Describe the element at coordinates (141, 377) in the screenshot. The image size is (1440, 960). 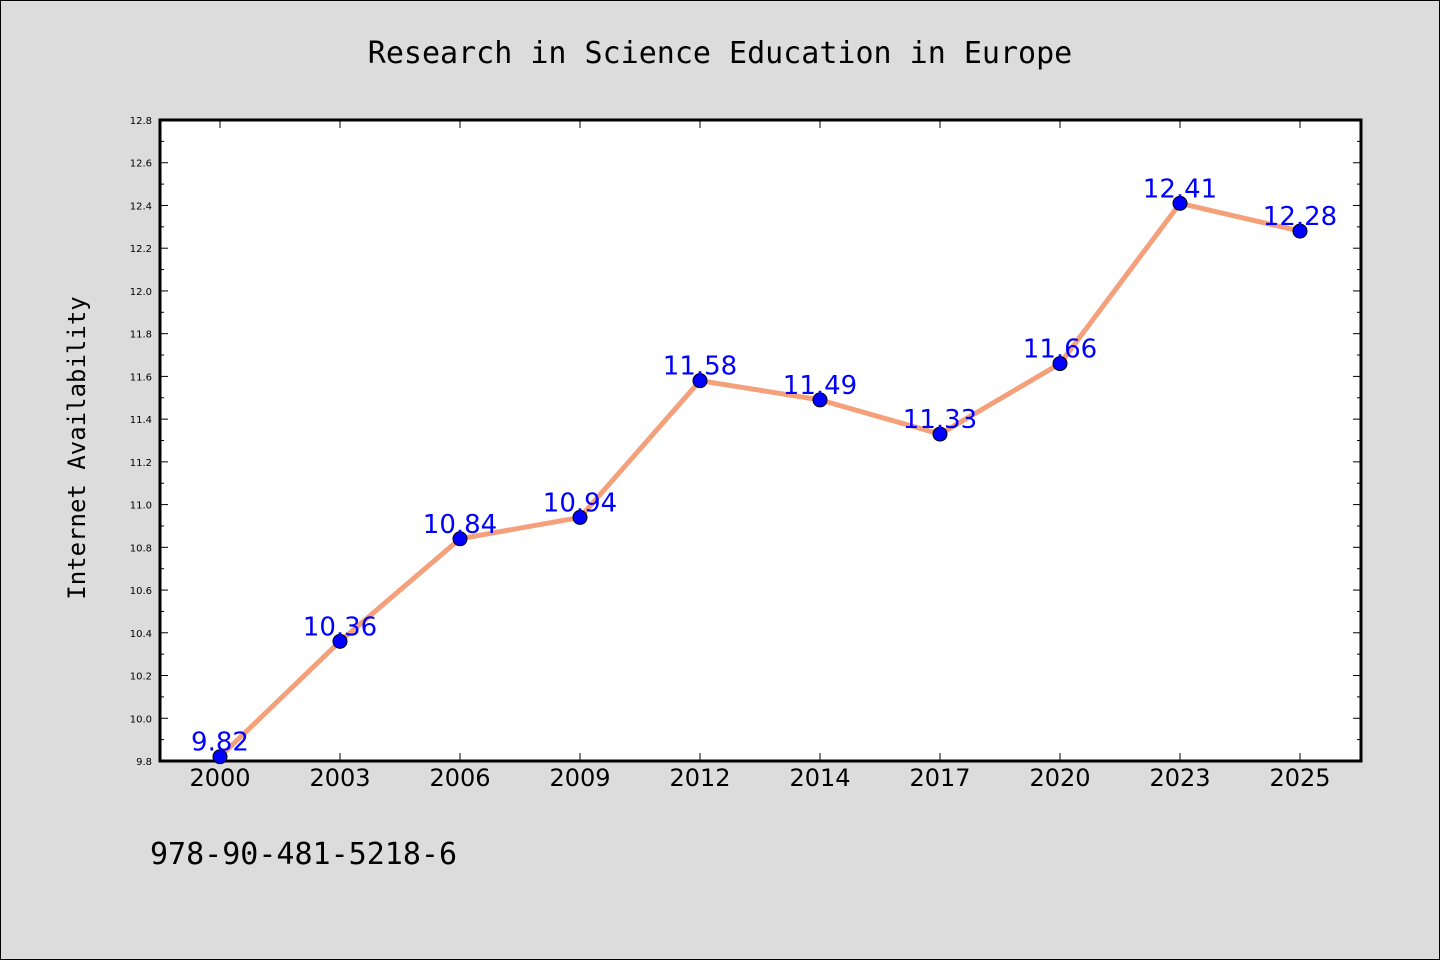
I see `y-tick-label: 11.6` at that location.